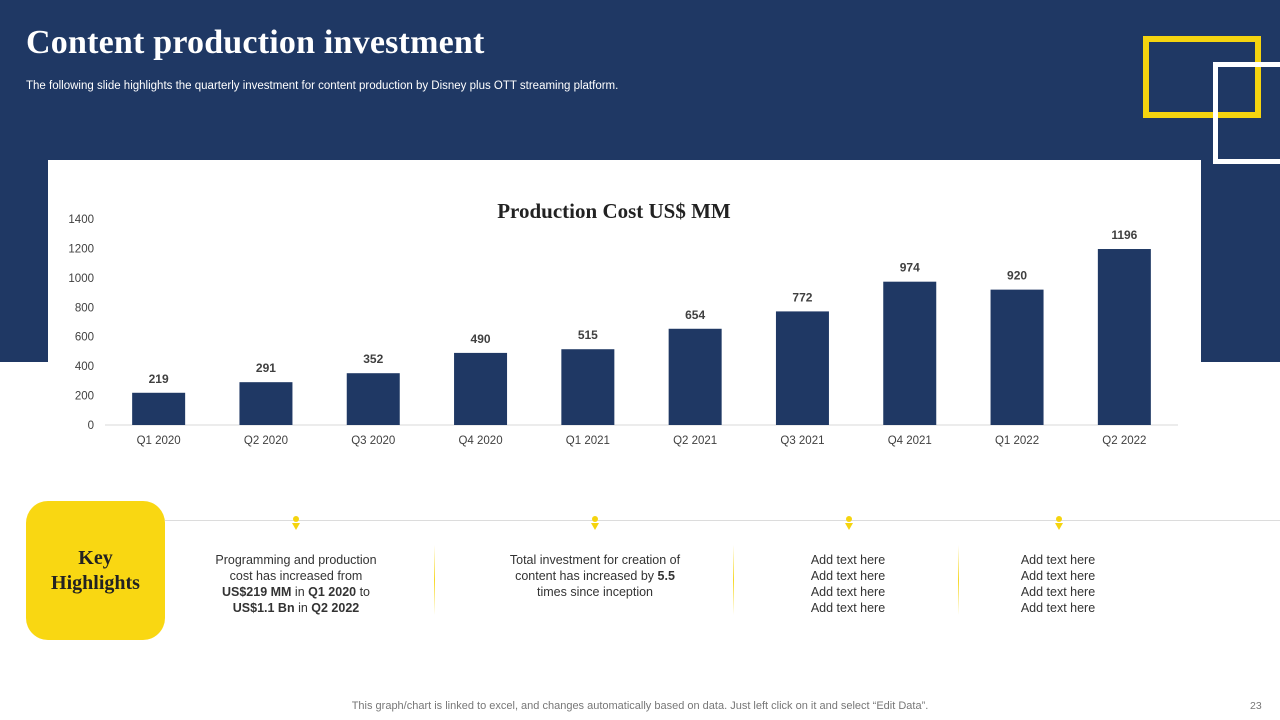  What do you see at coordinates (84, 367) in the screenshot?
I see `y-tick-label: 400` at bounding box center [84, 367].